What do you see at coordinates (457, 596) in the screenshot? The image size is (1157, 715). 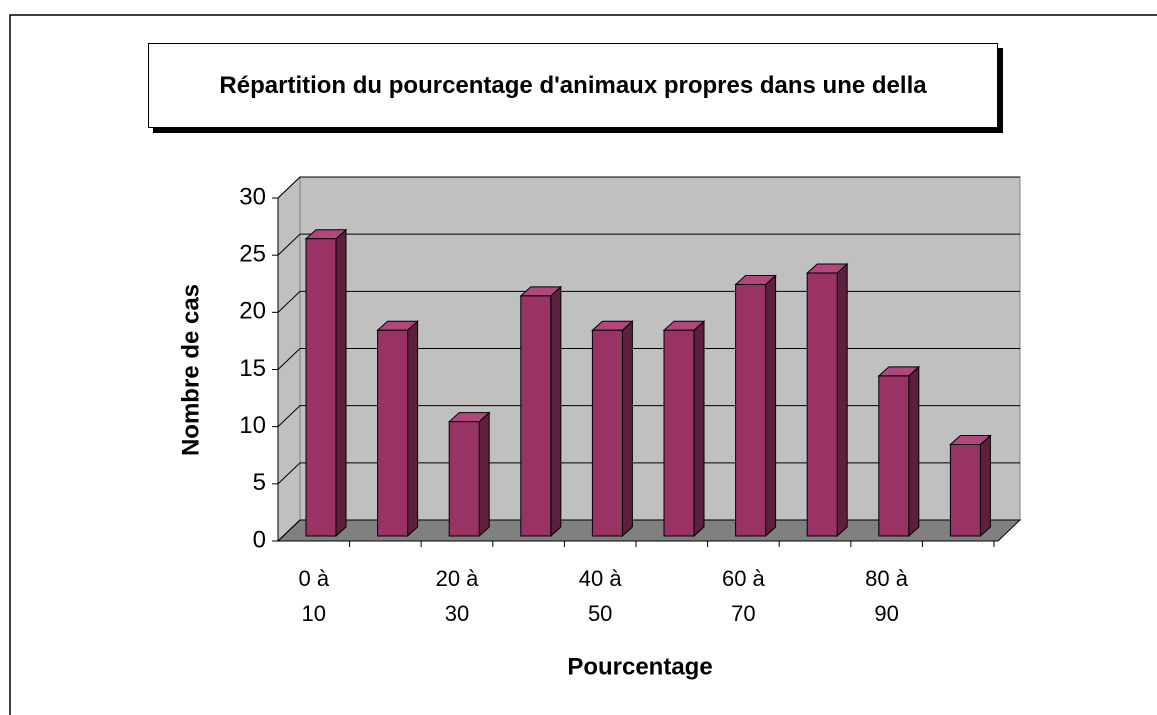 I see `x-tick-label: 20 à 30` at bounding box center [457, 596].